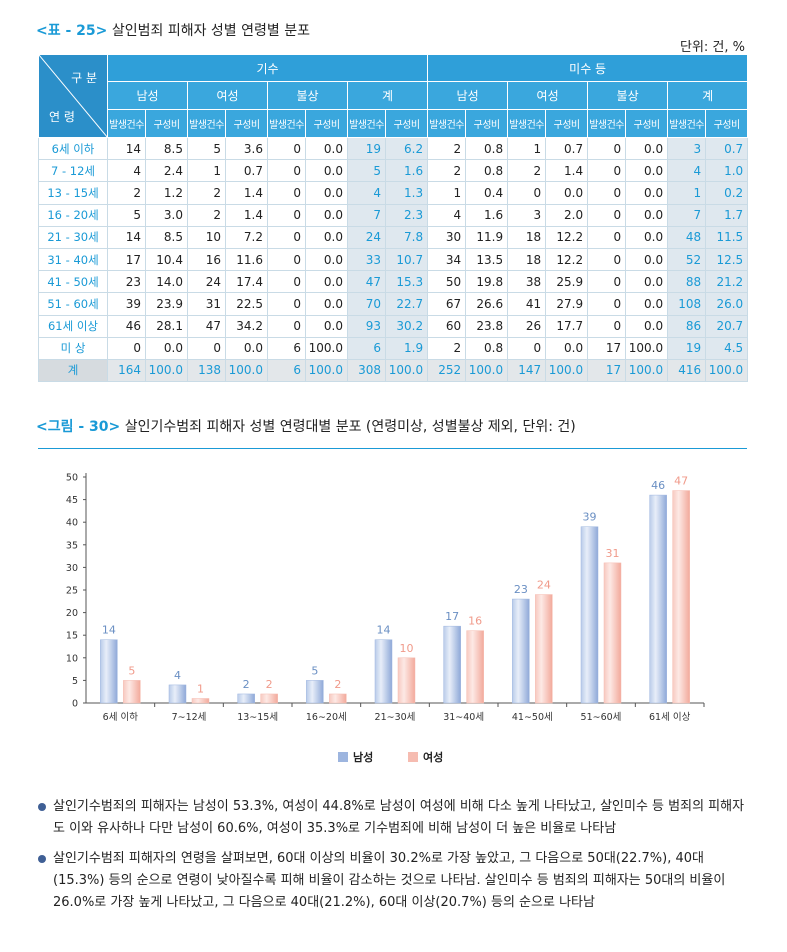 Image resolution: width=787 pixels, height=952 pixels. Describe the element at coordinates (72, 478) in the screenshot. I see `y-tick-label: 50` at that location.